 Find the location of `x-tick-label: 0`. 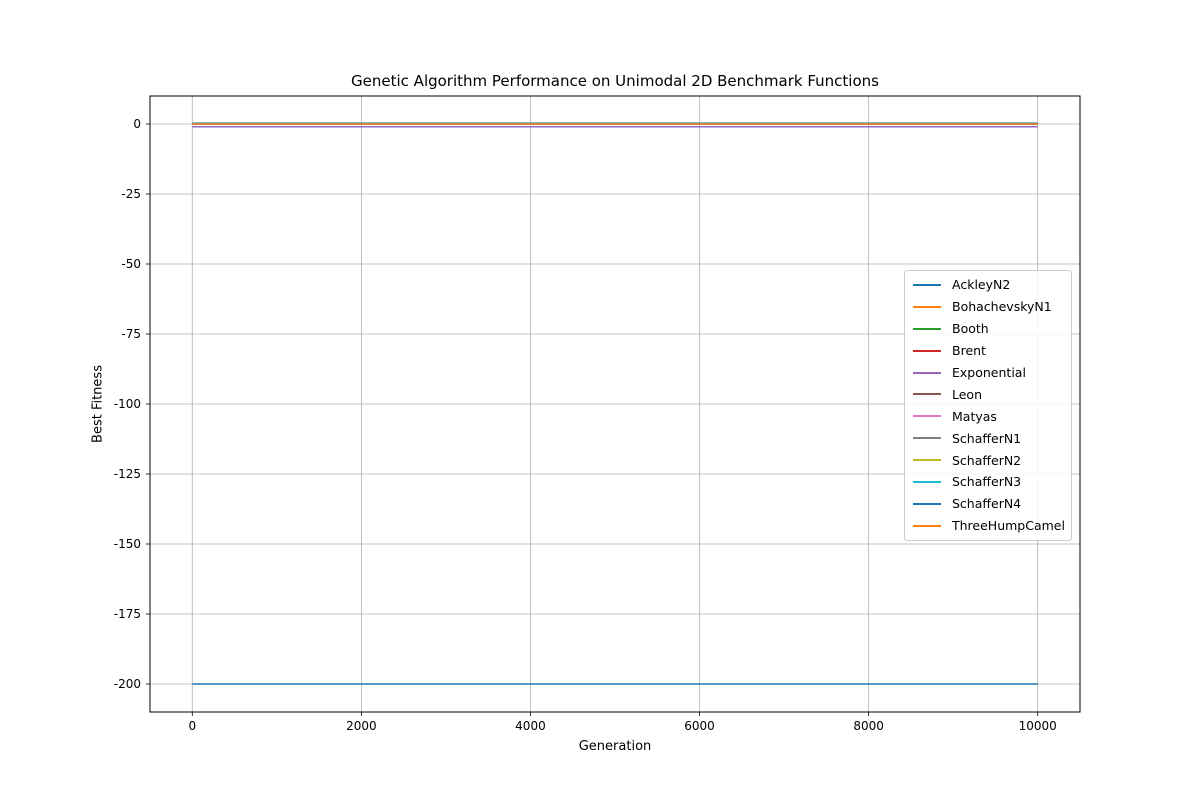

x-tick-label: 0 is located at coordinates (192, 726).